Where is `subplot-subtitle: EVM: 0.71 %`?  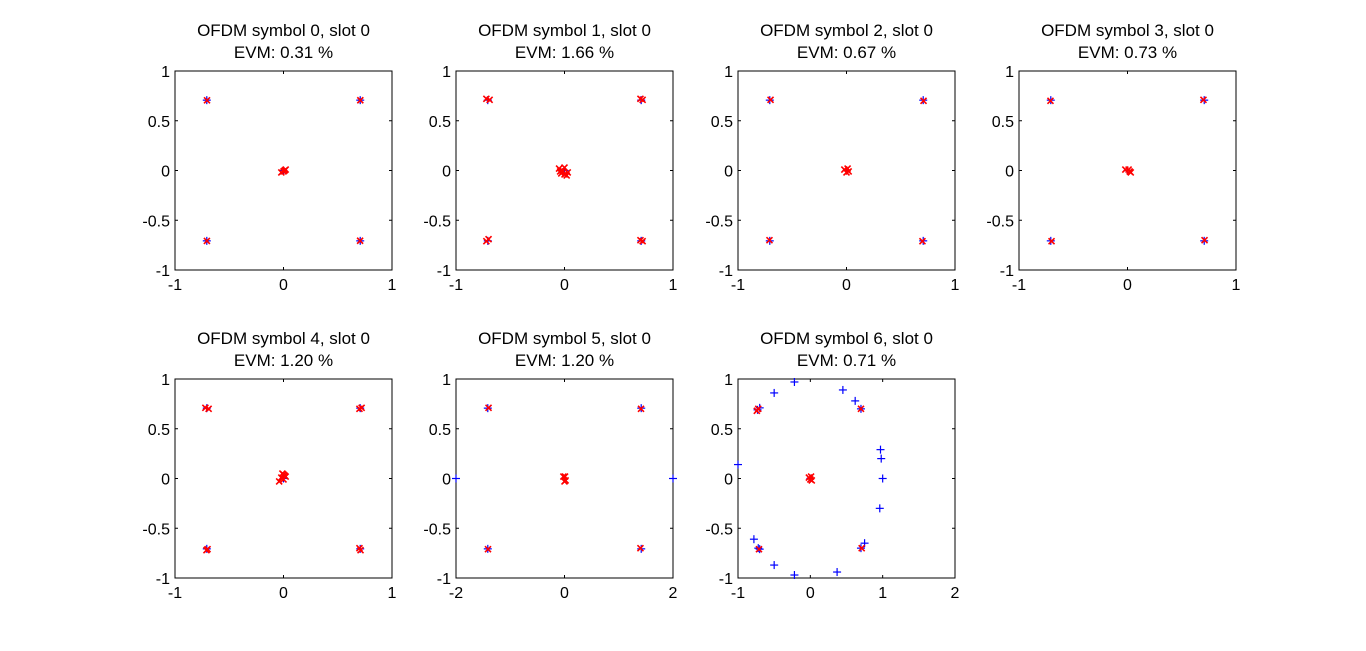
subplot-subtitle: EVM: 0.71 % is located at coordinates (846, 360).